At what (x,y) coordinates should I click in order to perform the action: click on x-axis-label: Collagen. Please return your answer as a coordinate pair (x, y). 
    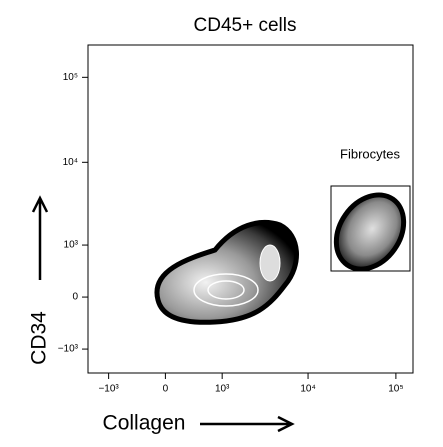
    Looking at the image, I should click on (144, 423).